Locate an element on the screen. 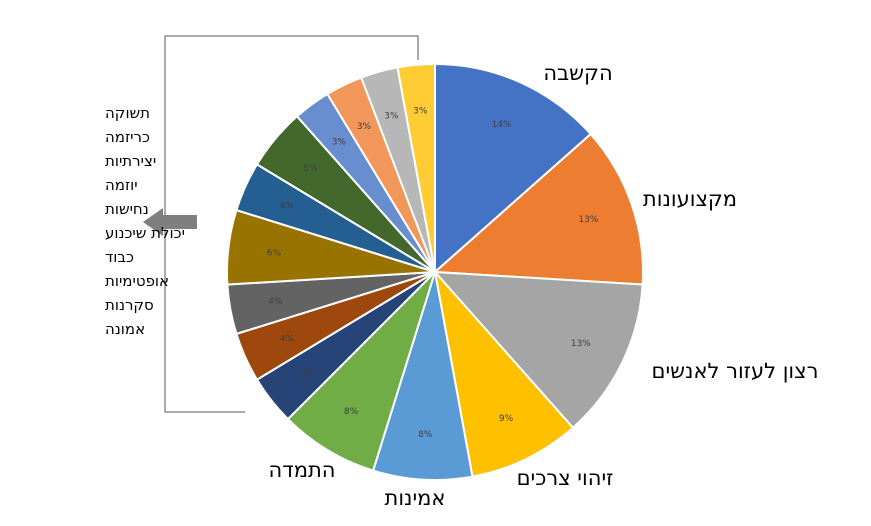  list-item: כריזמה is located at coordinates (127, 137).